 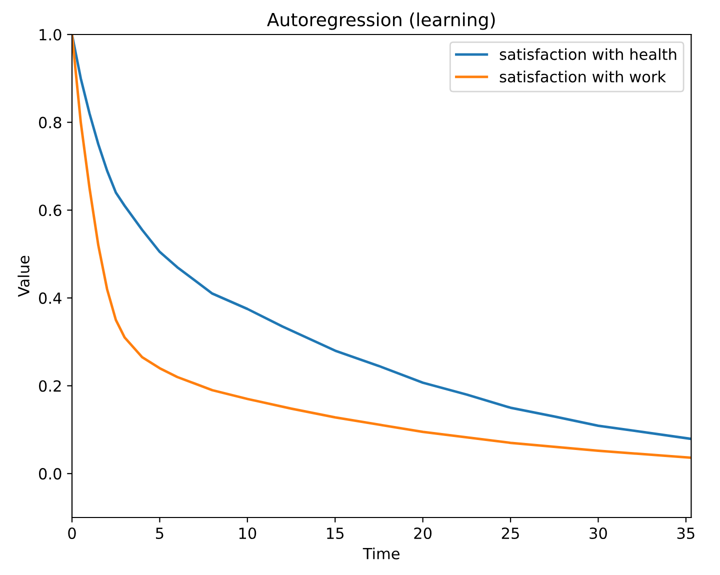 I want to click on y-tick-label: 0.4, so click(x=50, y=298).